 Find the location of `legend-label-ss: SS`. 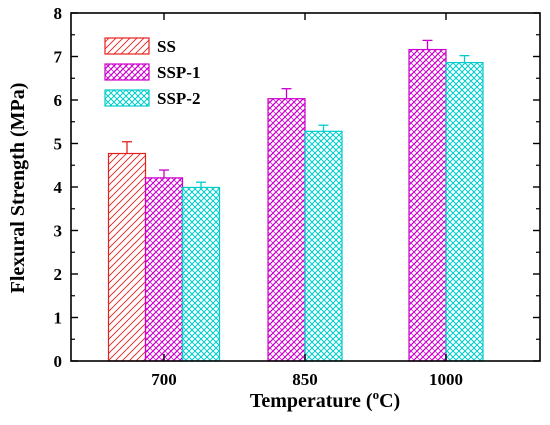

legend-label-ss: SS is located at coordinates (166, 46).